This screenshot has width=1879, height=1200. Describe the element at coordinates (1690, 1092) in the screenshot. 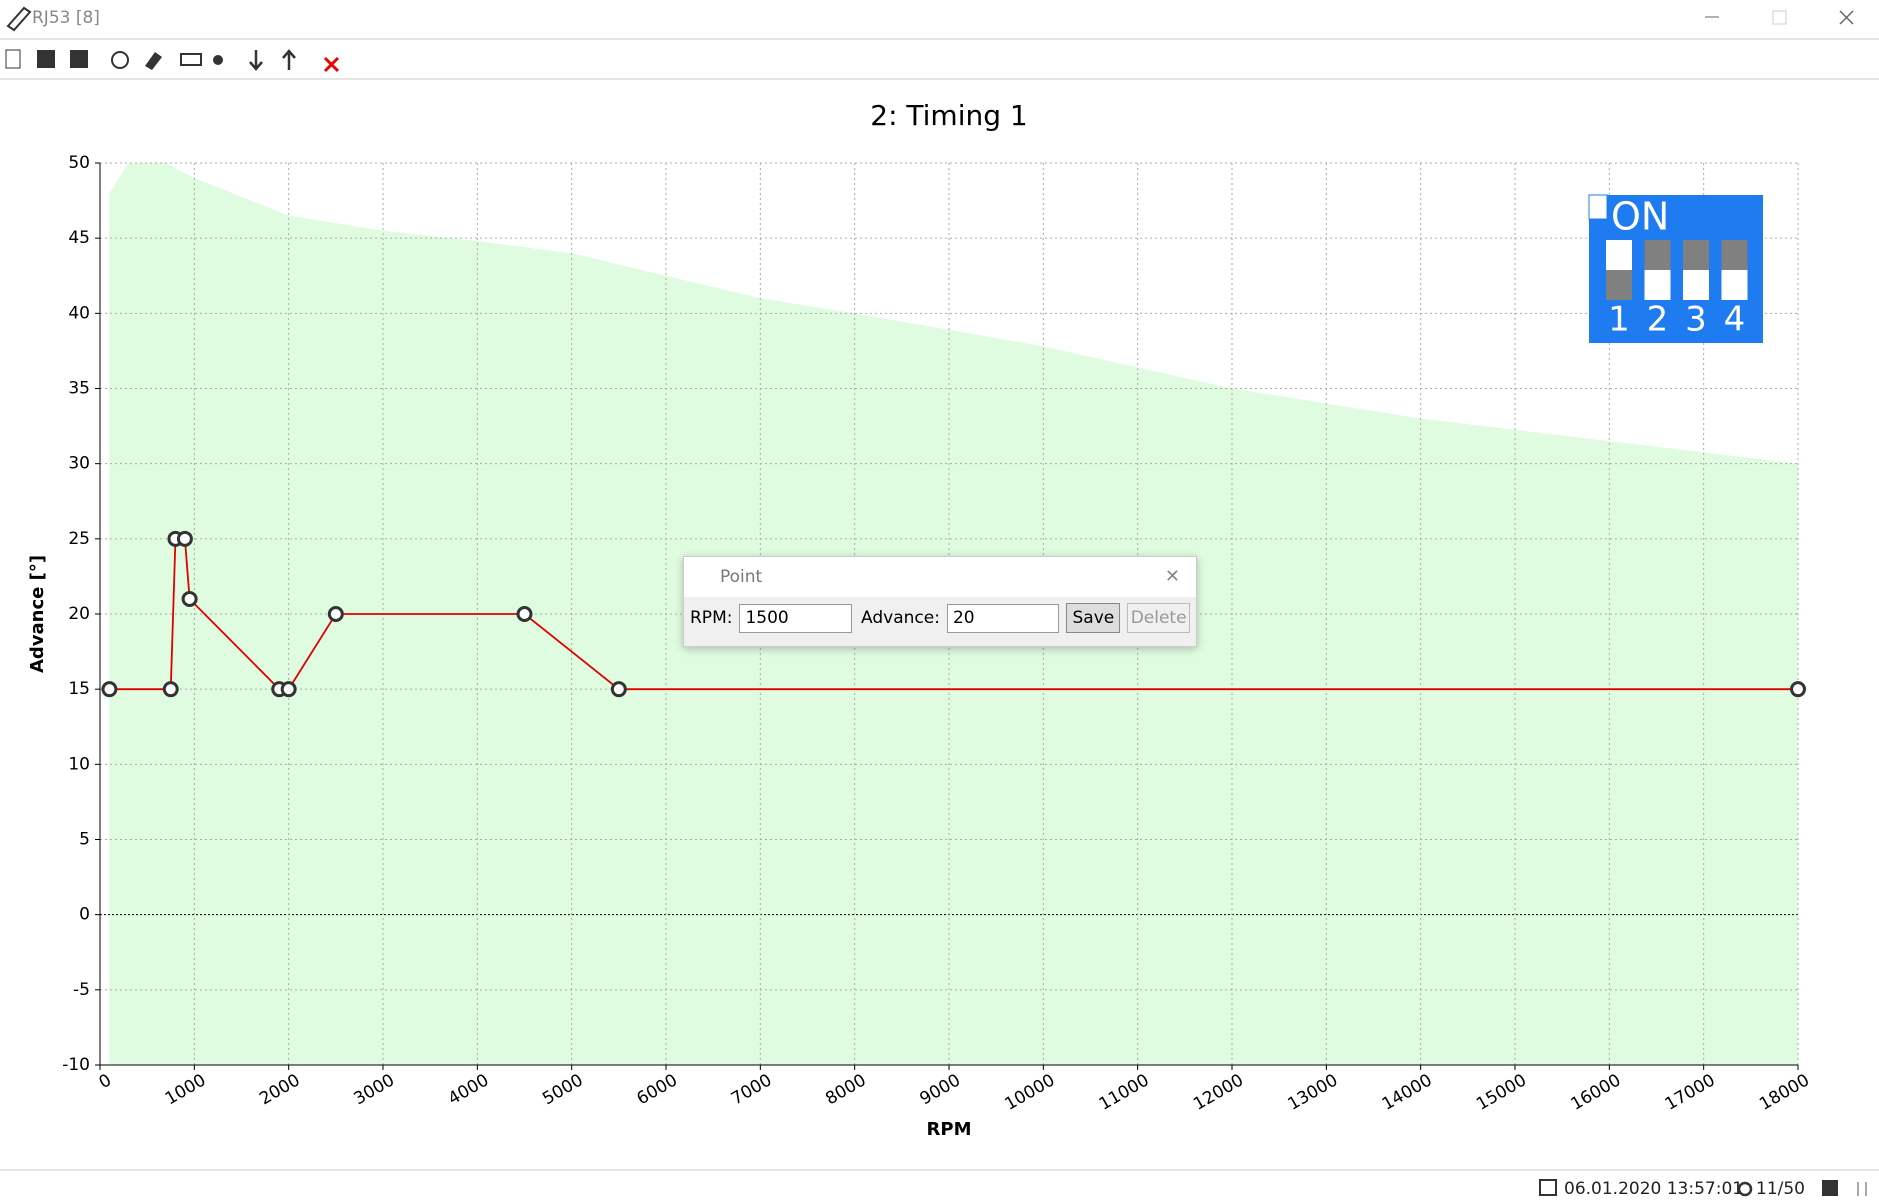

I see `x-tick-label: 17000` at that location.